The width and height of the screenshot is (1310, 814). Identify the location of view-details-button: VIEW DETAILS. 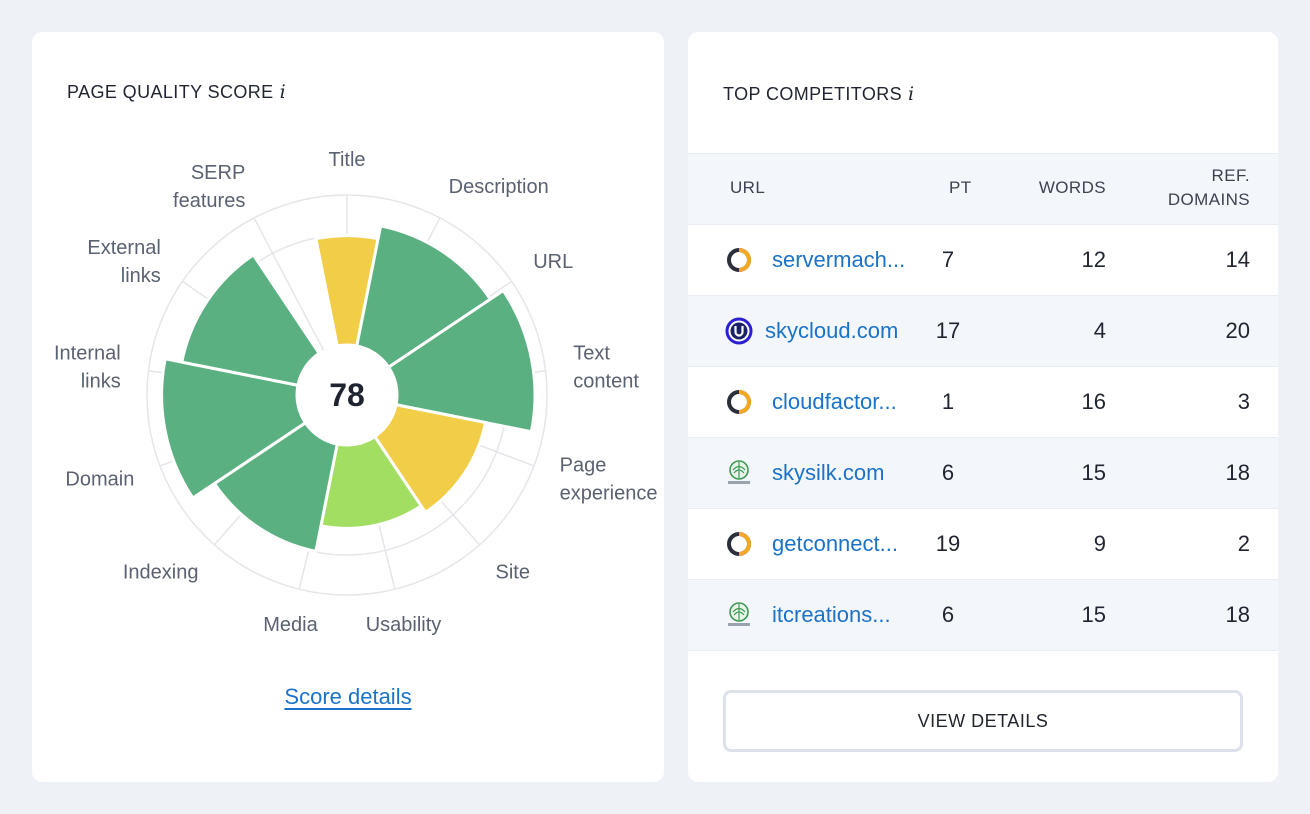
(983, 721).